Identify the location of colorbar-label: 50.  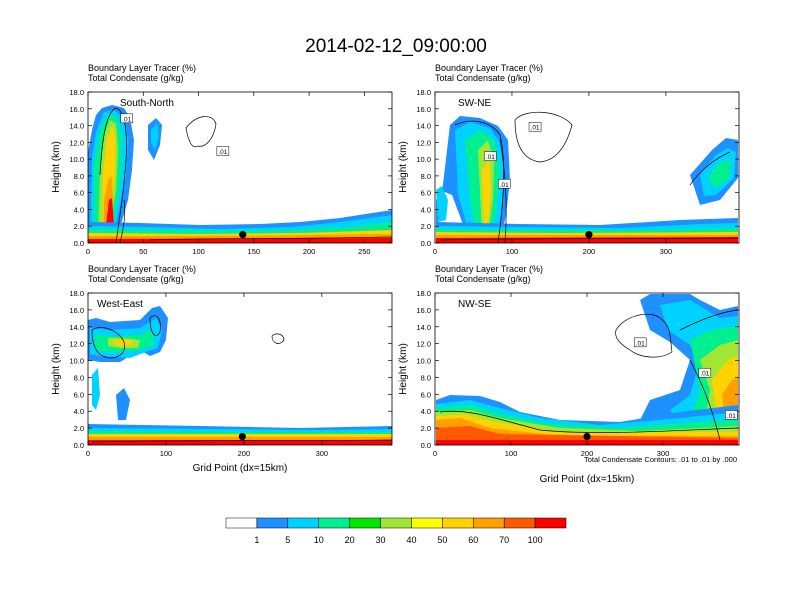
(442, 540).